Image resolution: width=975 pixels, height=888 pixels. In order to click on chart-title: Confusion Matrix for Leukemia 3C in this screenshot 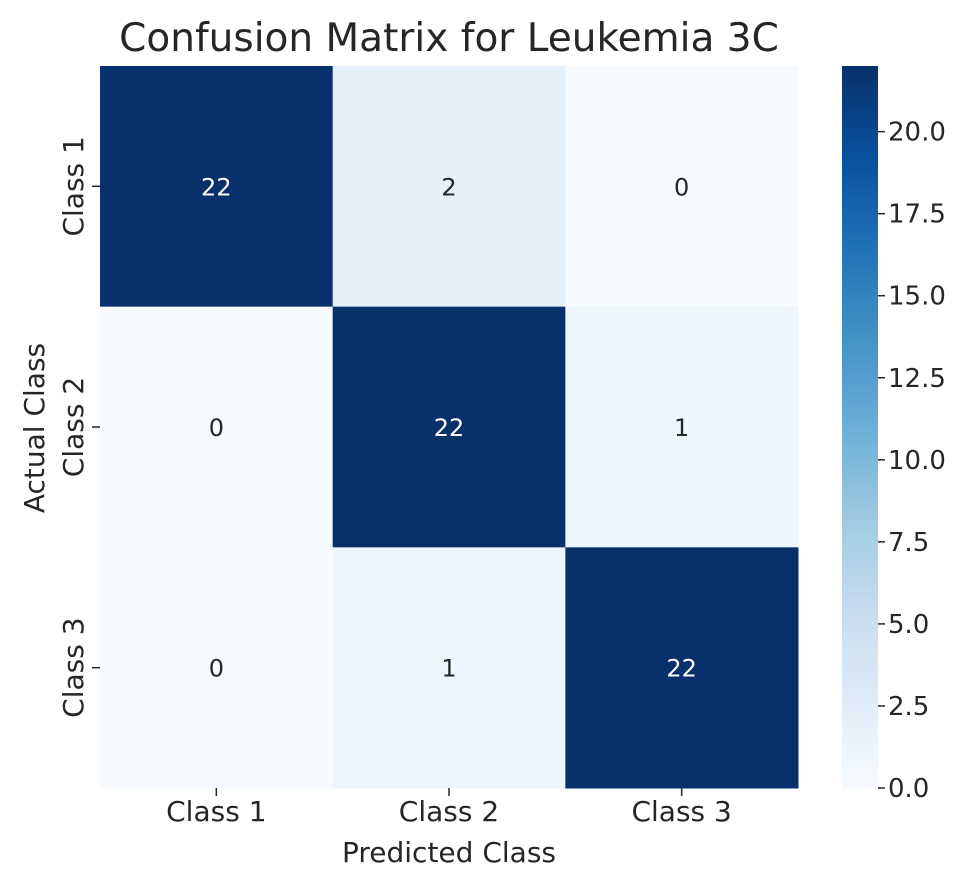, I will do `click(449, 38)`.